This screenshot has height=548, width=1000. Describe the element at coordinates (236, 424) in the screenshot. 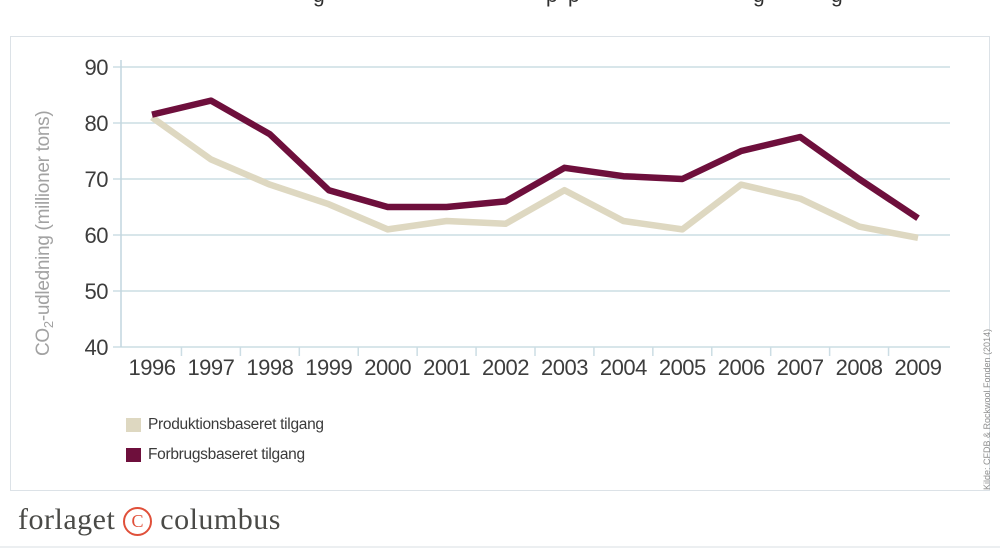

I see `legend-label: Produktionsbaseret tilgang` at that location.